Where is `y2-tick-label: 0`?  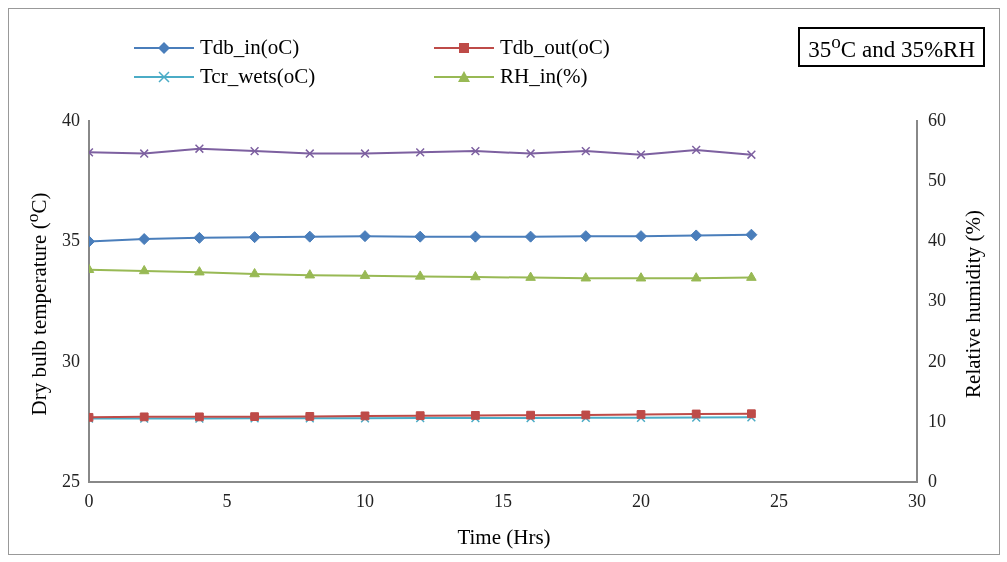
y2-tick-label: 0 is located at coordinates (932, 481).